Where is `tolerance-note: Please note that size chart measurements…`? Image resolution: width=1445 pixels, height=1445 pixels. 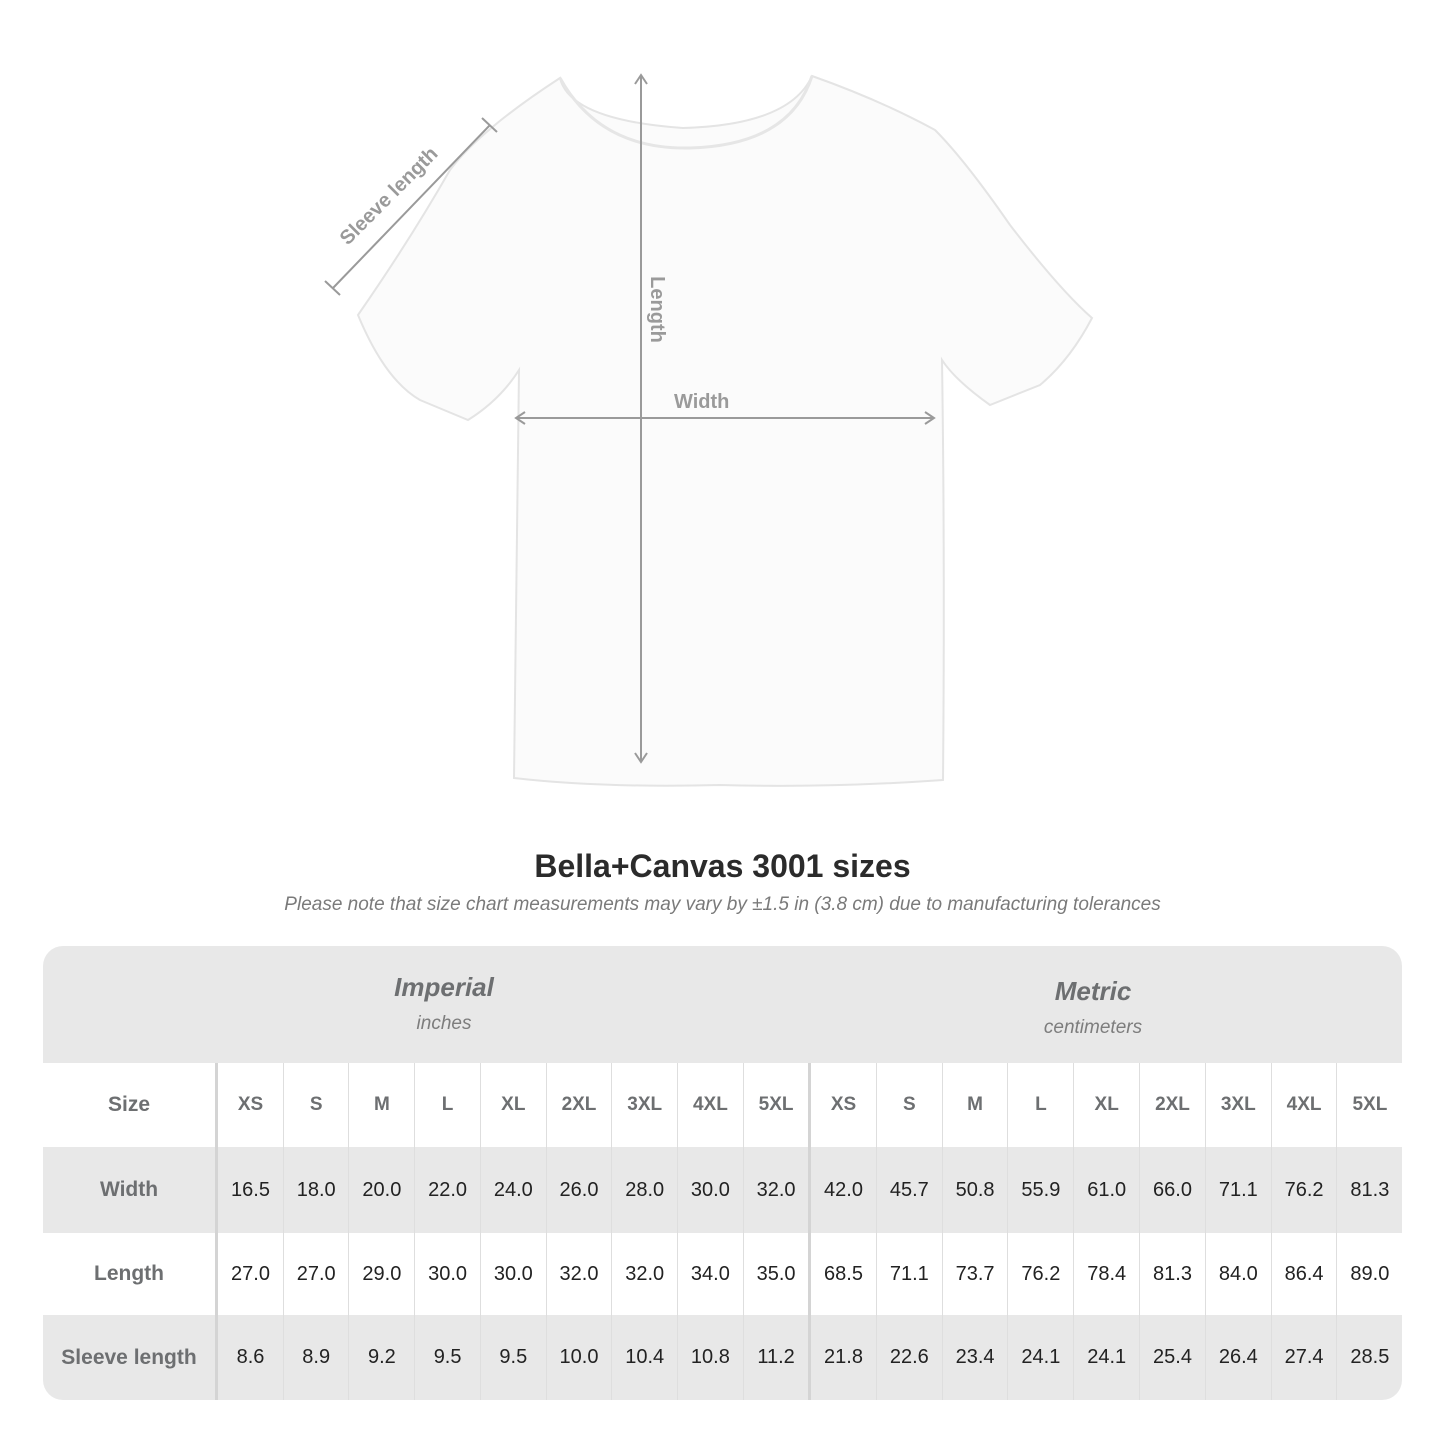
tolerance-note: Please note that size chart measurements… is located at coordinates (722, 904).